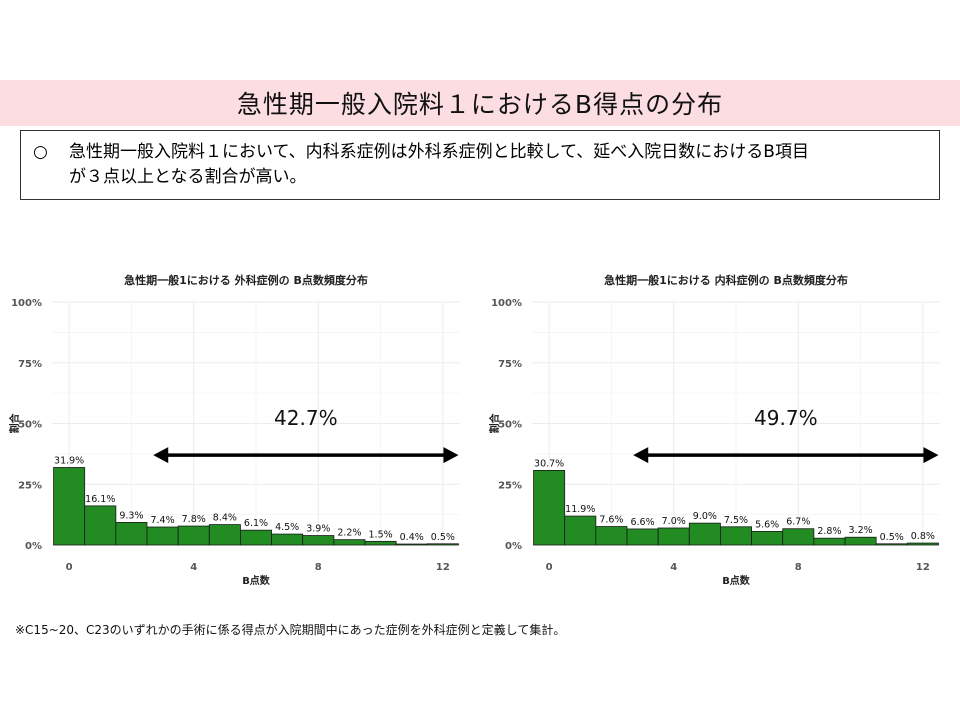 The width and height of the screenshot is (960, 720). What do you see at coordinates (33, 546) in the screenshot?
I see `surgical-ytick-label-0: 0%` at bounding box center [33, 546].